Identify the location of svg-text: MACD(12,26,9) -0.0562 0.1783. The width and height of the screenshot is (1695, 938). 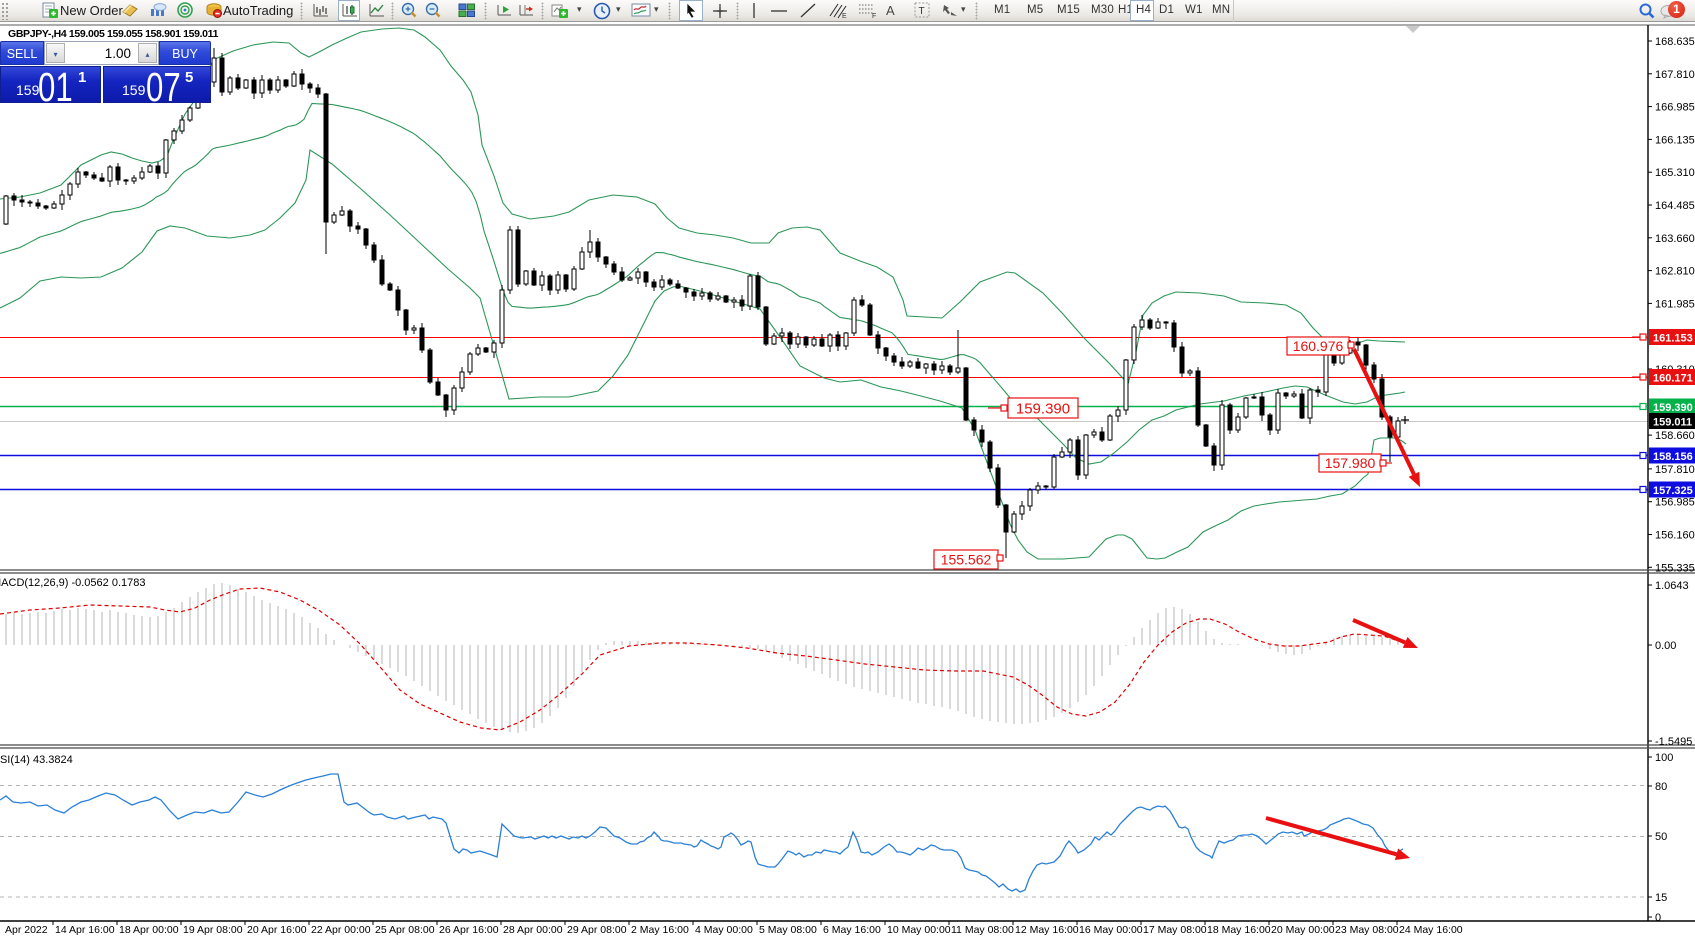
(72, 583).